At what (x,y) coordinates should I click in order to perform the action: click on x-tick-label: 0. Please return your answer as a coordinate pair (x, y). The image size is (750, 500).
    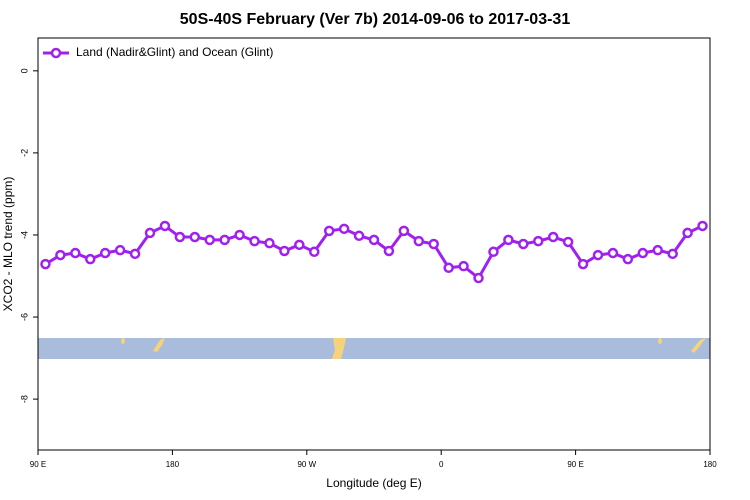
    Looking at the image, I should click on (441, 464).